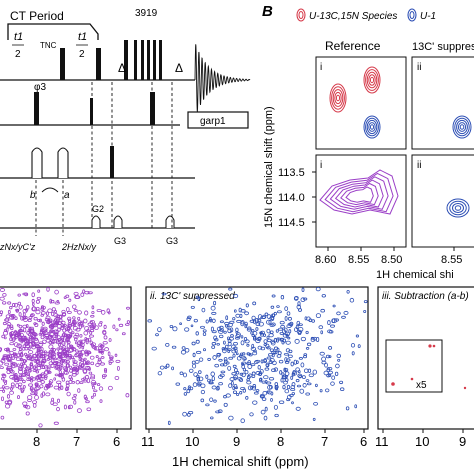  Describe the element at coordinates (63, 162) in the screenshot. I see `shaped-pulse-a` at that location.